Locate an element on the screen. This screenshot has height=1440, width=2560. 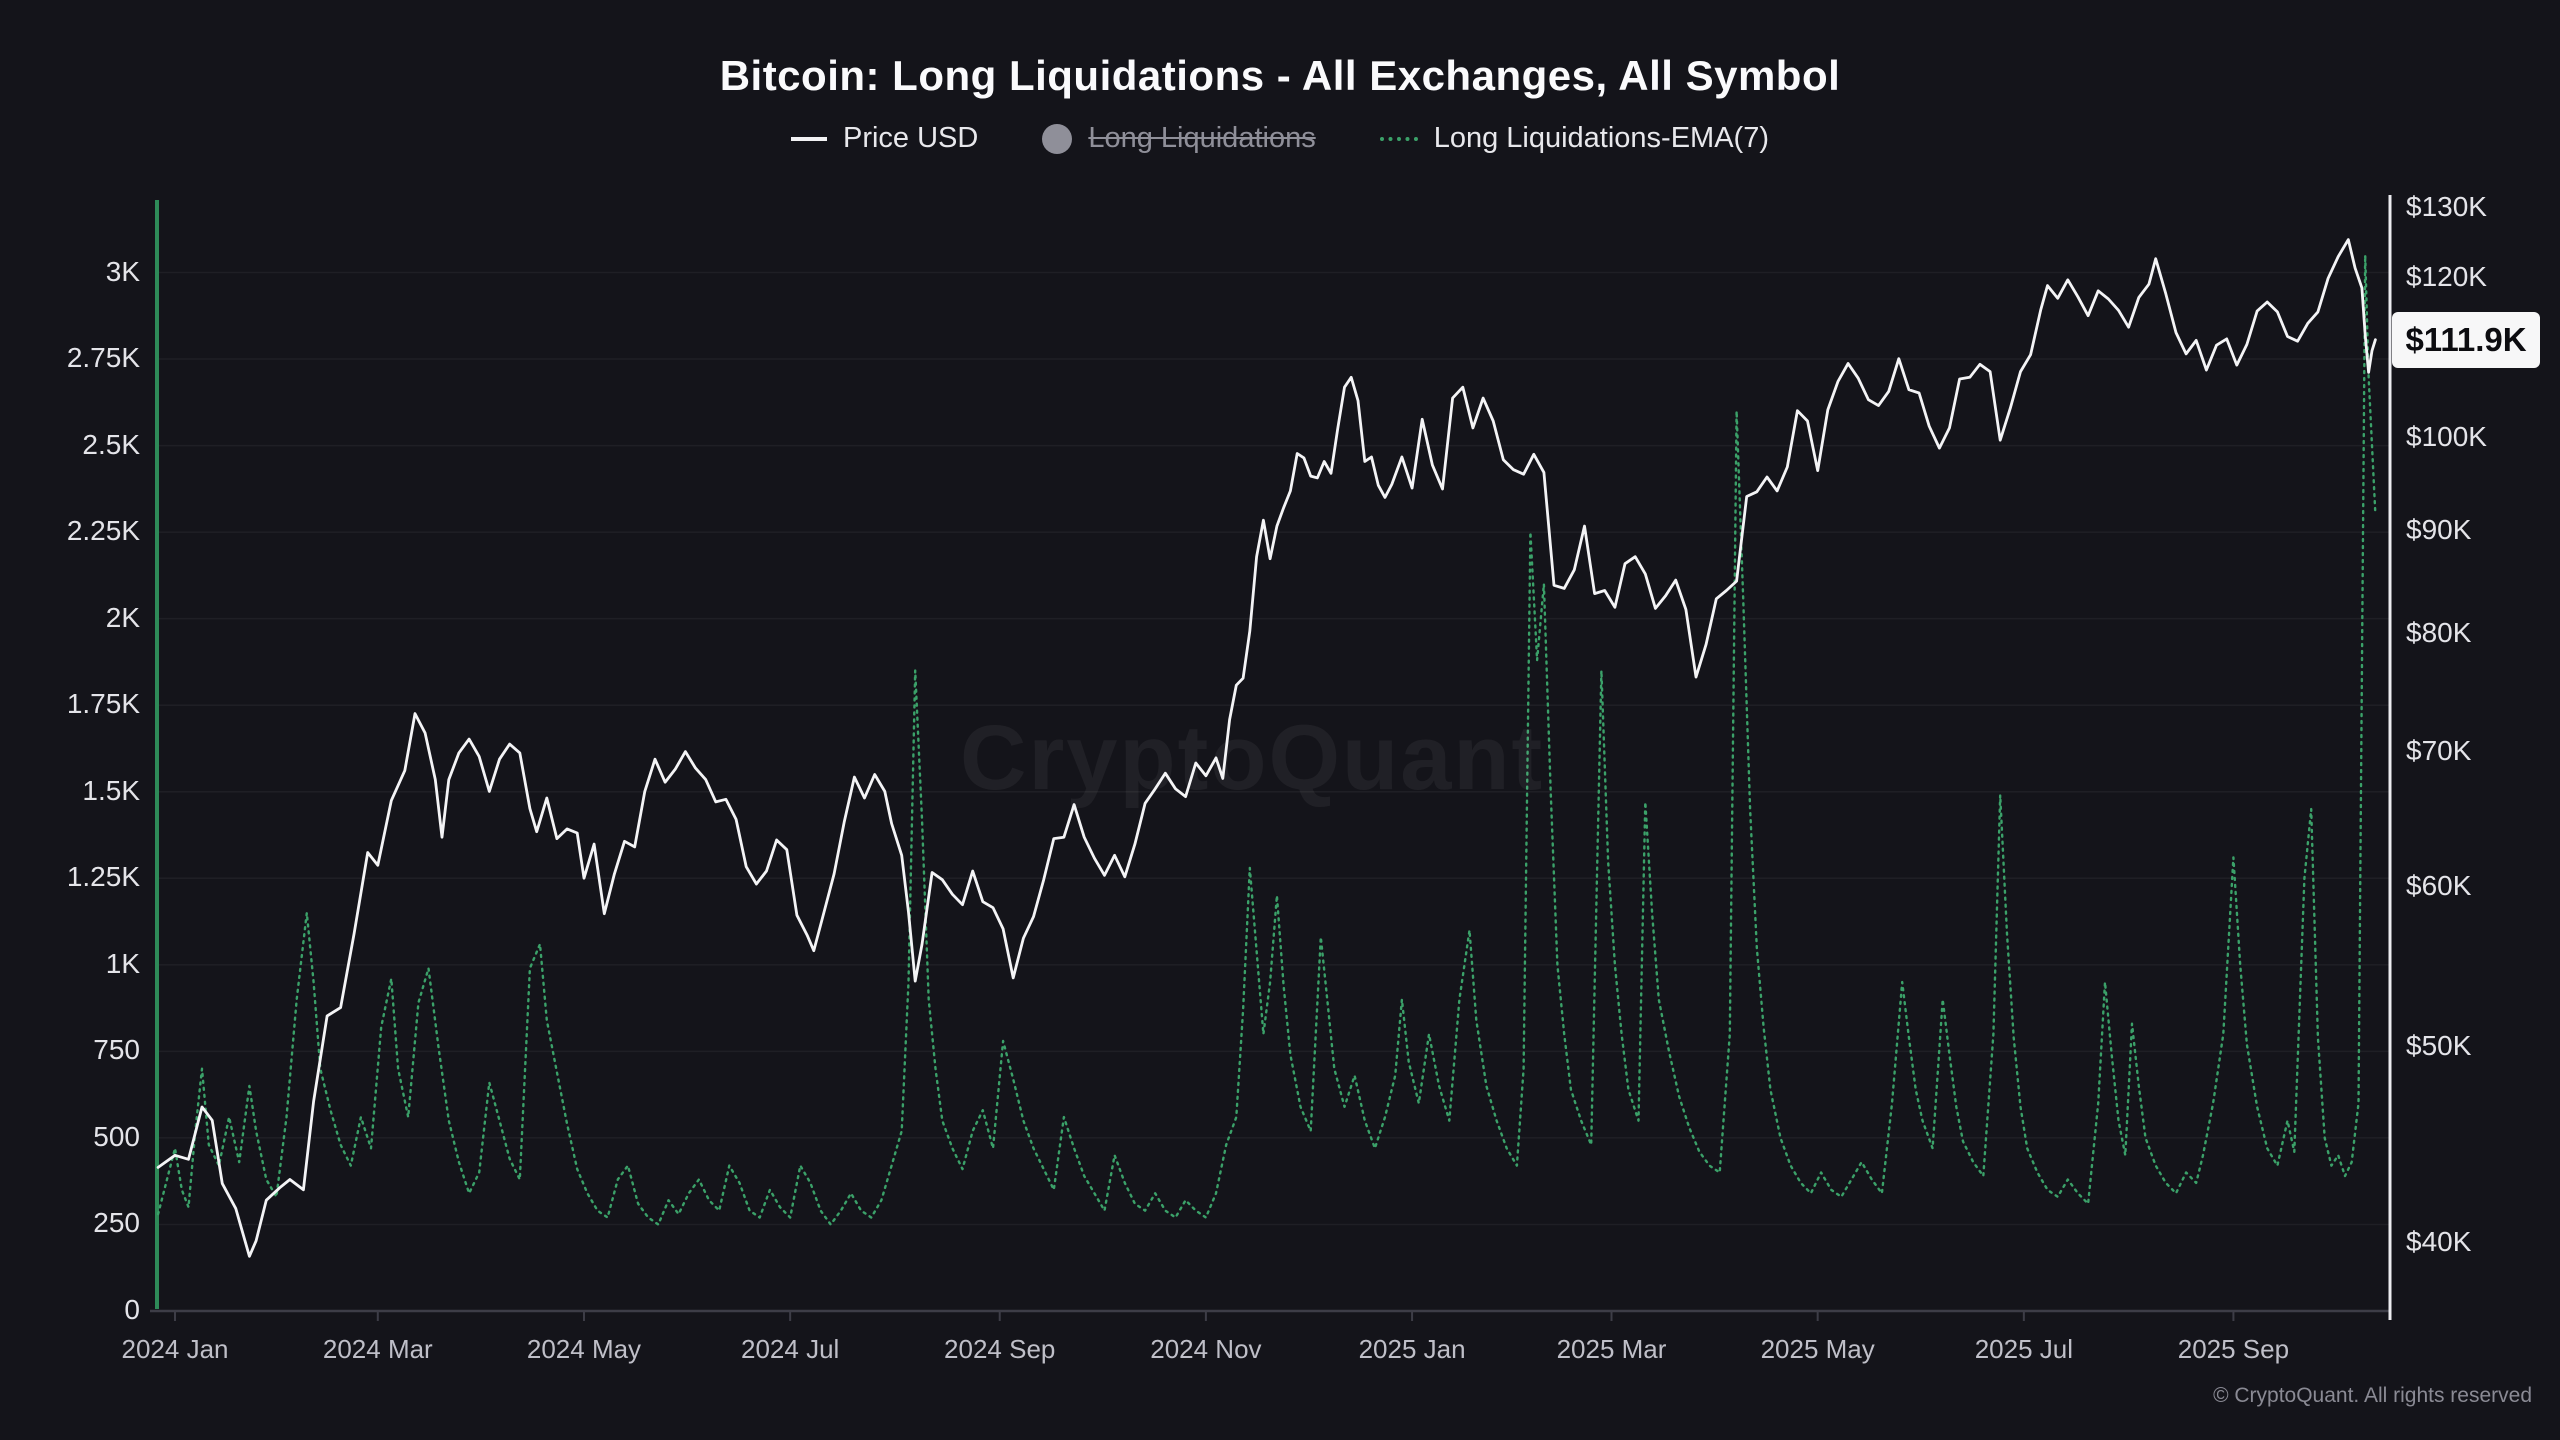
disabled-series-dot-icon is located at coordinates (1057, 138).